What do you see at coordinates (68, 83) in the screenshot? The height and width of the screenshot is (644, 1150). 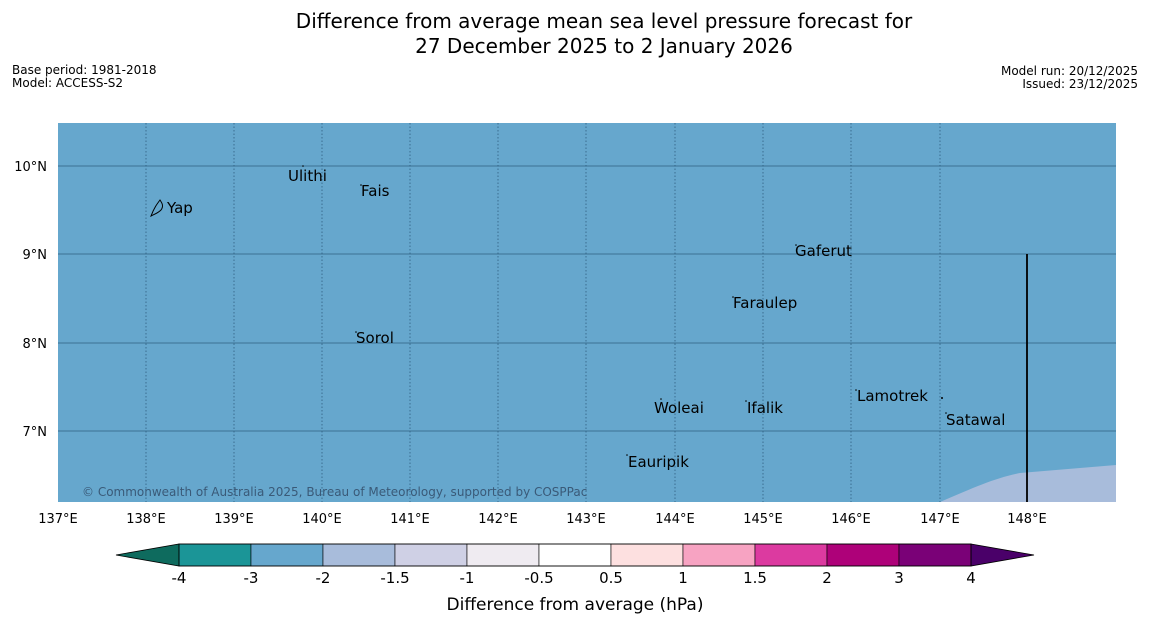 I see `model-name: Model: ACCESS-S2` at bounding box center [68, 83].